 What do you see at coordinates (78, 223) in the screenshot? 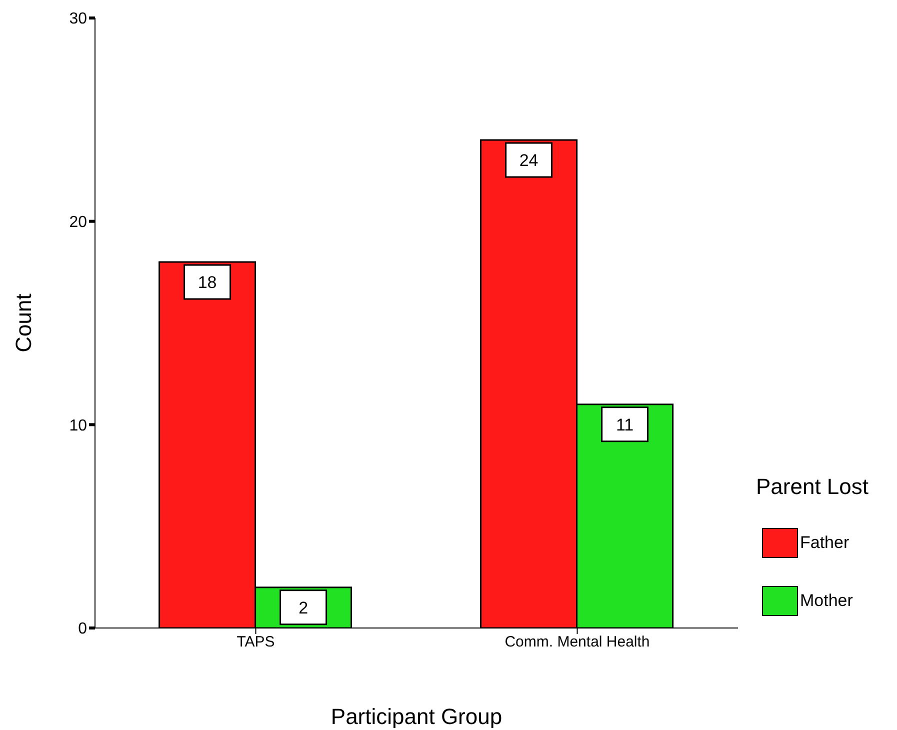
I see `y-tick-label: 20` at bounding box center [78, 223].